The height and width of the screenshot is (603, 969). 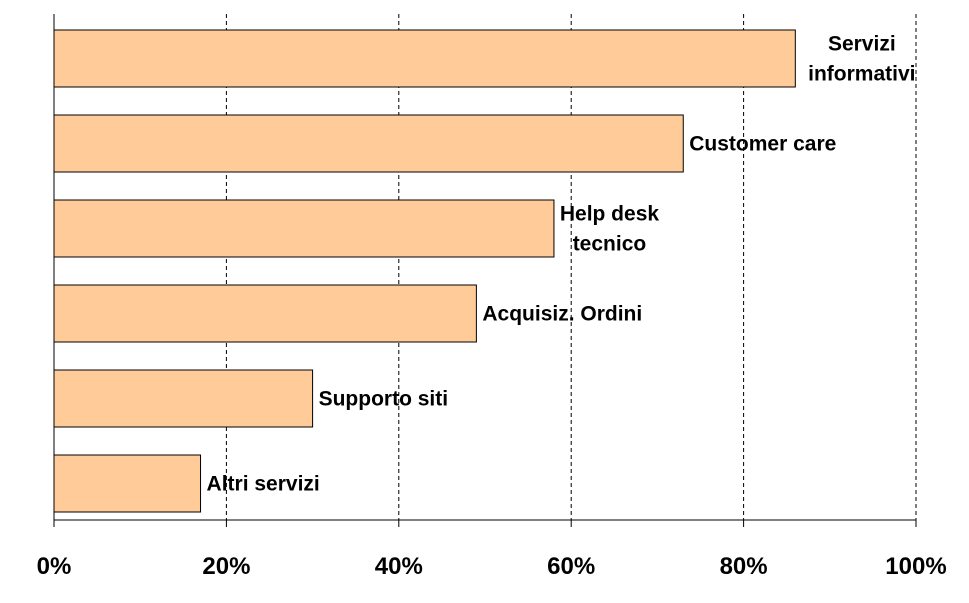 I want to click on bar-label-4: Supporto siti, so click(x=384, y=399).